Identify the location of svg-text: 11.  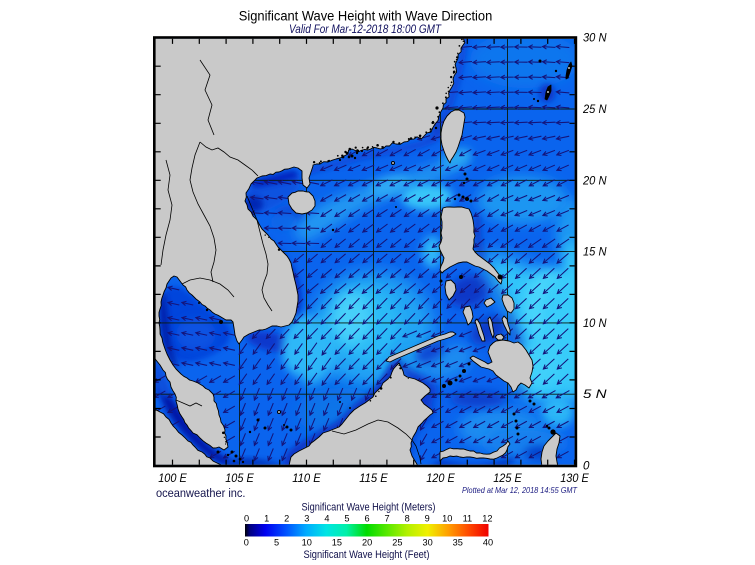
(468, 519).